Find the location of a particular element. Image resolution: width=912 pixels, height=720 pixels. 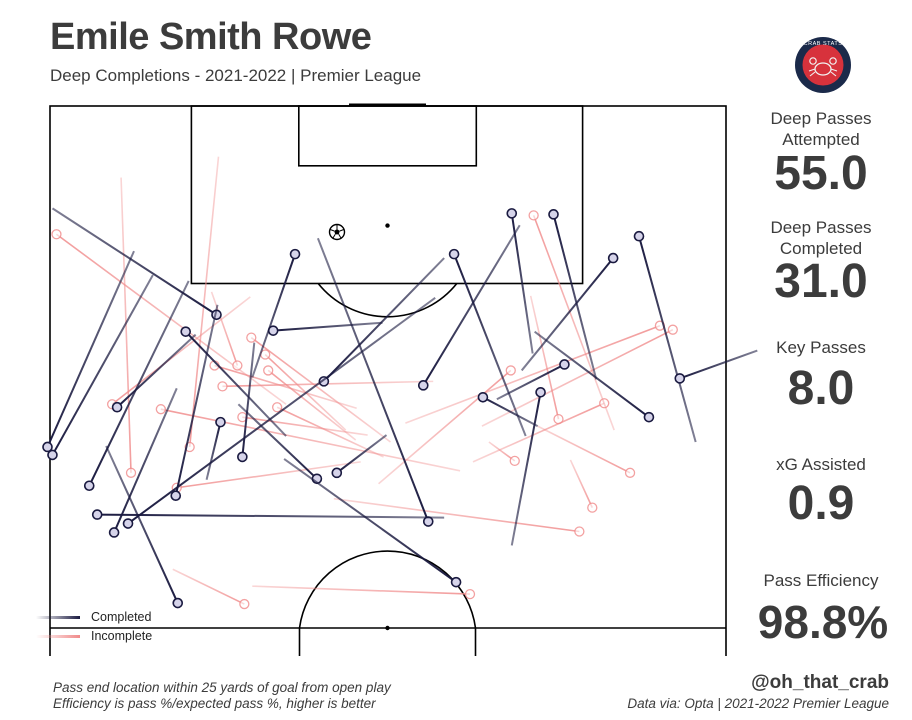

stat-label-key-passes: Key Passes is located at coordinates (821, 347).